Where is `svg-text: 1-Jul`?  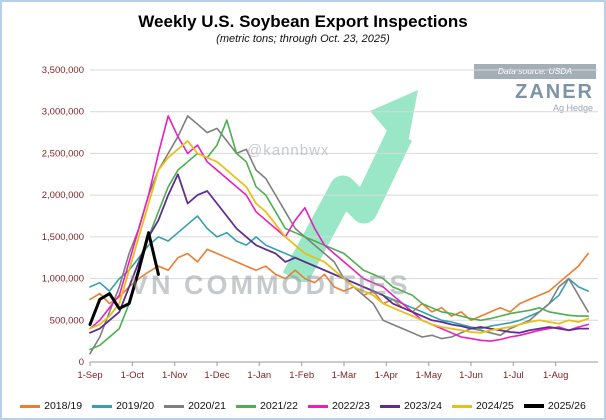
svg-text: 1-Jul is located at coordinates (513, 375).